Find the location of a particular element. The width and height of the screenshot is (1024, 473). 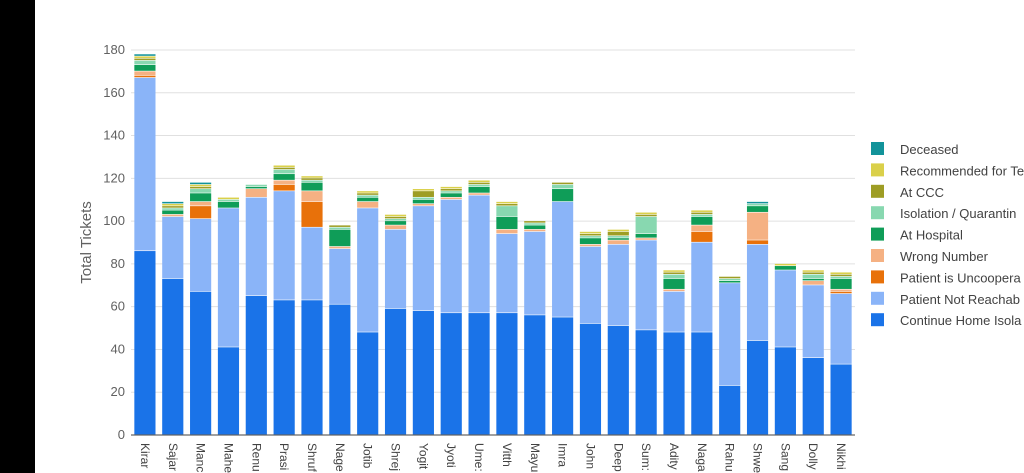

legend-label: At CCC is located at coordinates (922, 192).